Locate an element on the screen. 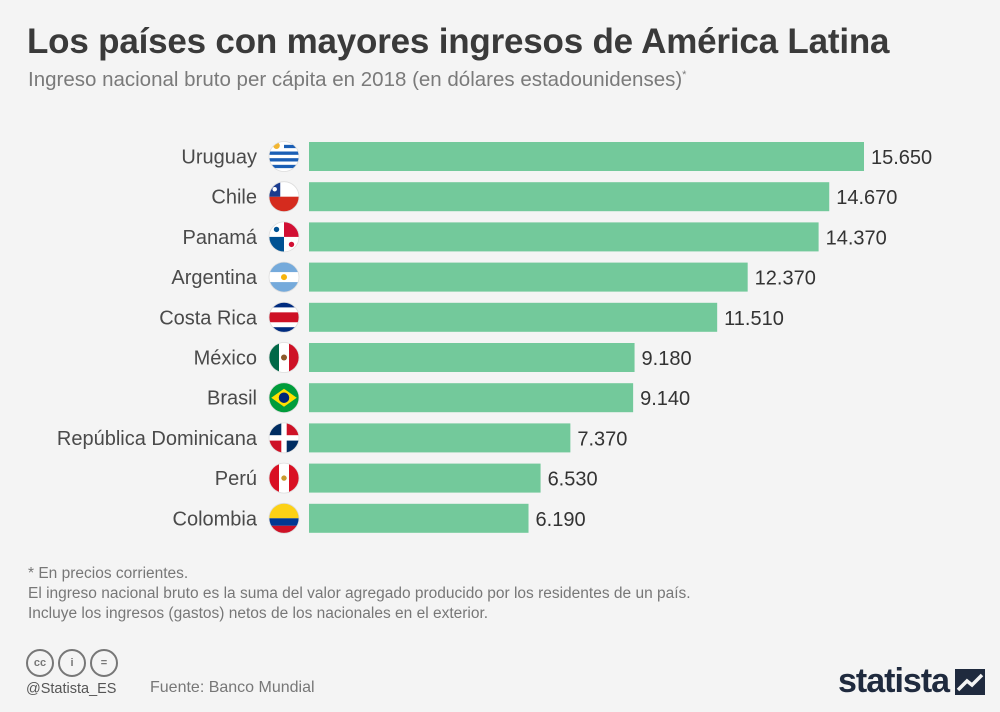  social-handle: @Statista_ES is located at coordinates (71, 689).